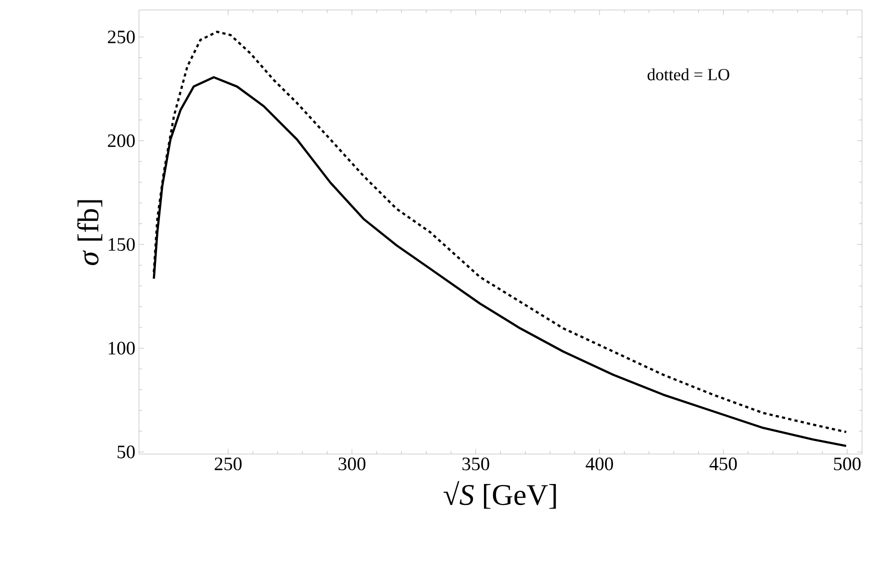 The image size is (891, 565). What do you see at coordinates (352, 464) in the screenshot?
I see `x-tick-label: 300` at bounding box center [352, 464].